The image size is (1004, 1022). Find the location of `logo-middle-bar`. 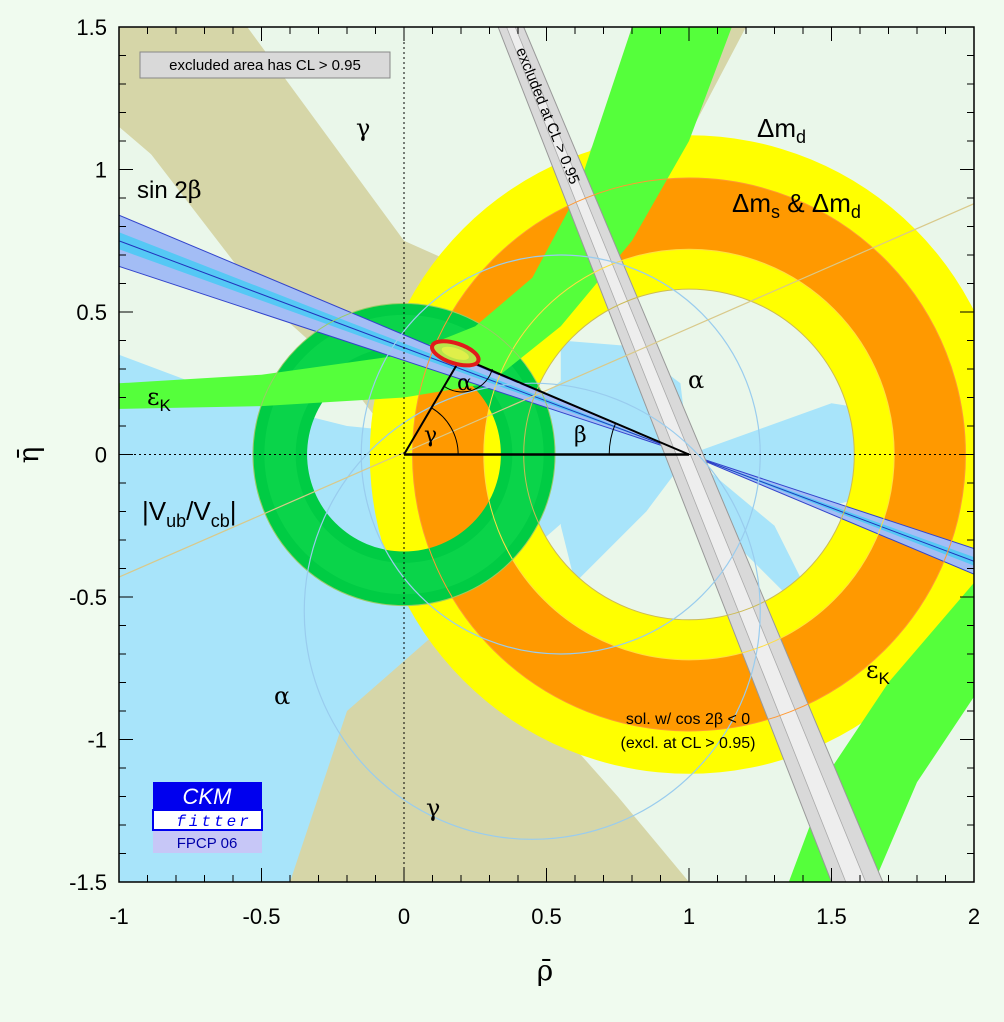

logo-middle-bar is located at coordinates (207, 820).